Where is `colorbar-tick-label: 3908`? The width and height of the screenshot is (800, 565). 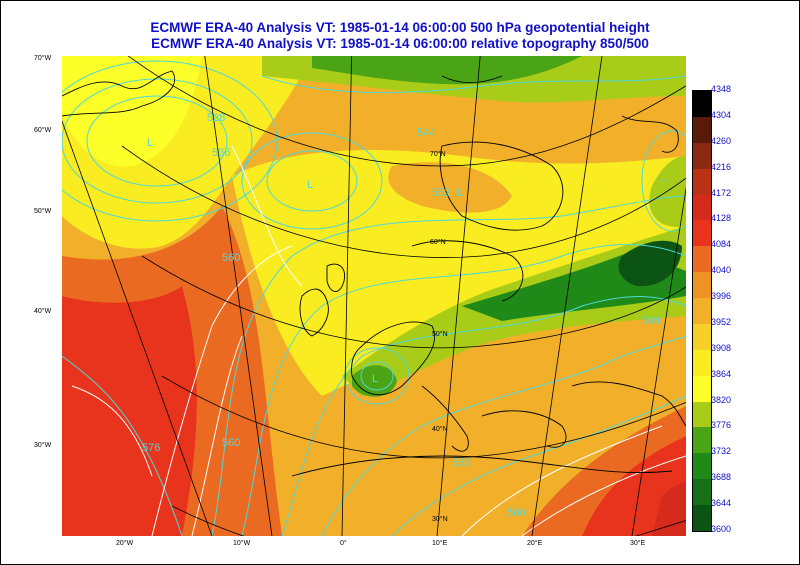
colorbar-tick-label: 3908 is located at coordinates (721, 347).